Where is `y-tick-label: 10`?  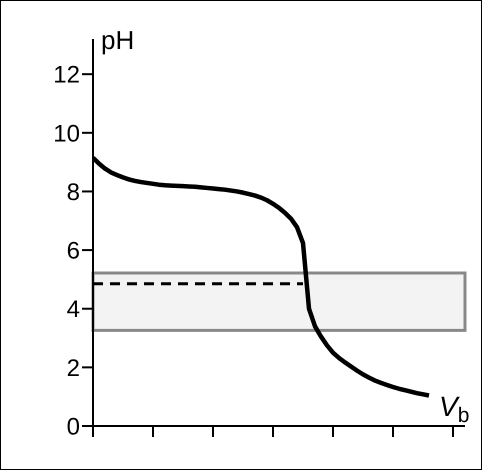
y-tick-label: 10 is located at coordinates (66, 134).